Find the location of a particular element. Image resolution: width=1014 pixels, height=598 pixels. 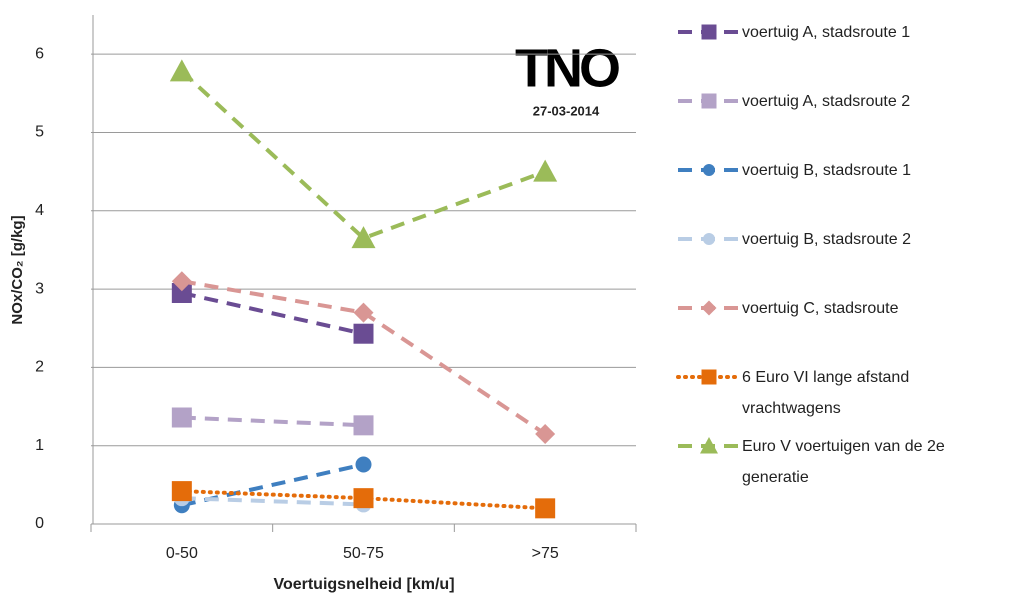

legend-label: voertuig B, stadsroute 1 is located at coordinates (826, 170).